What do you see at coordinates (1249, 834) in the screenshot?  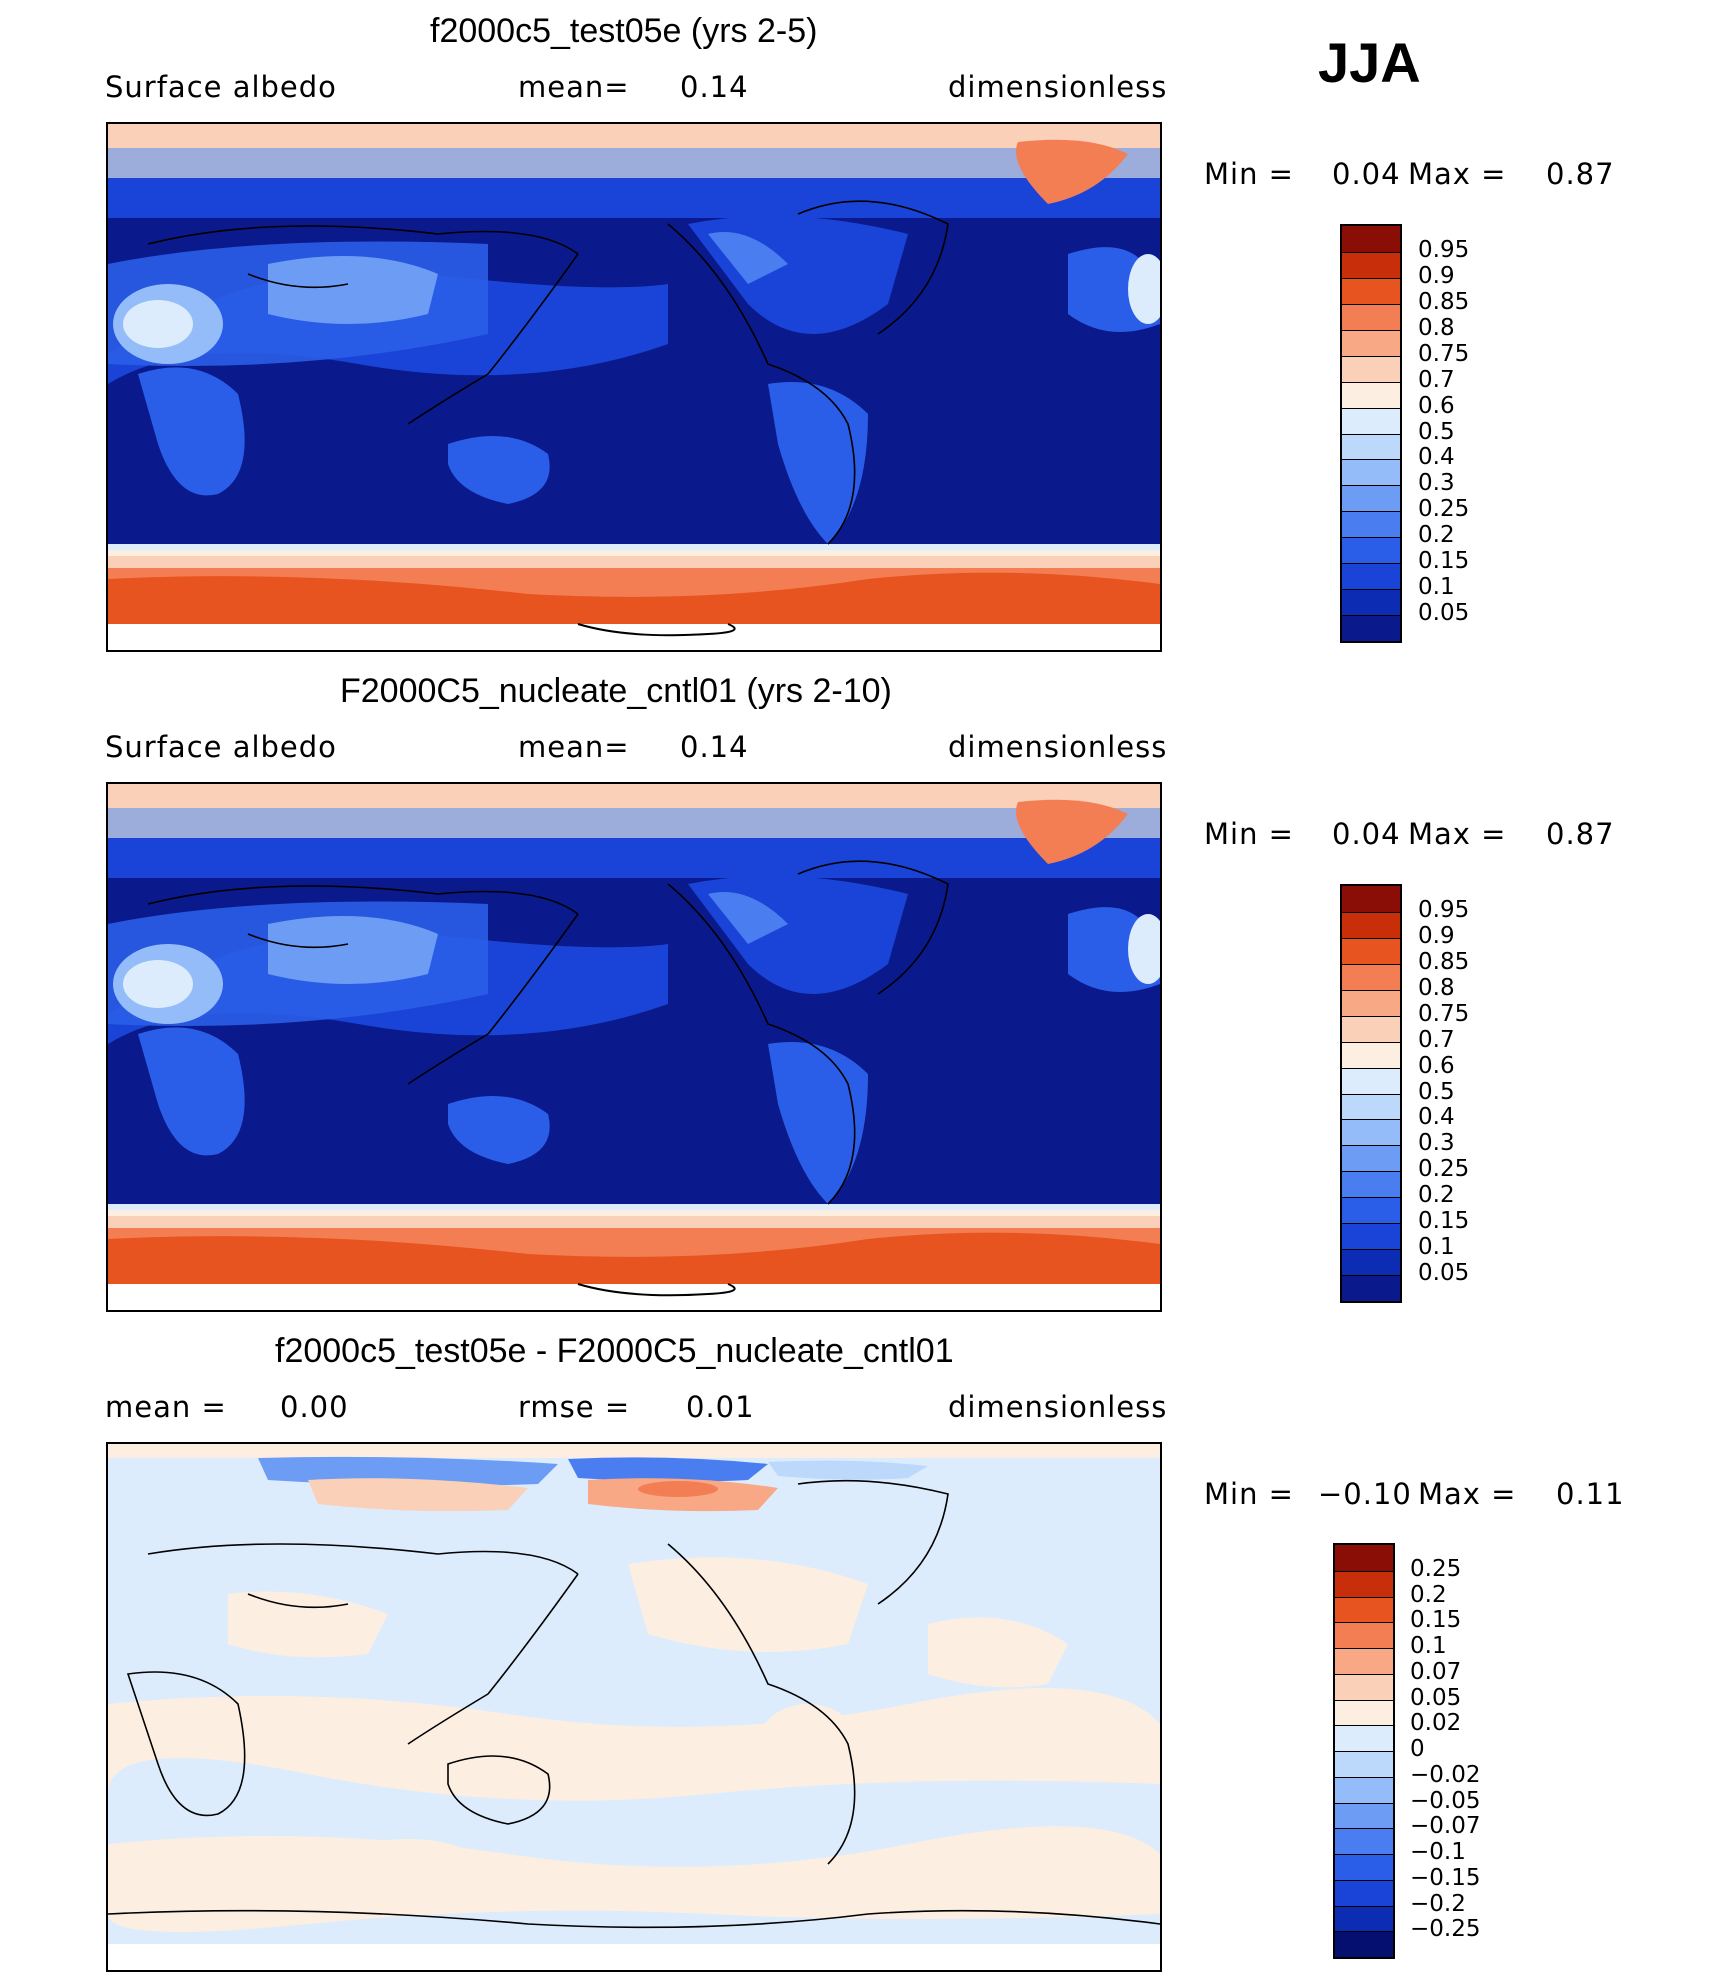 I see `panel2-min-label: Min =` at bounding box center [1249, 834].